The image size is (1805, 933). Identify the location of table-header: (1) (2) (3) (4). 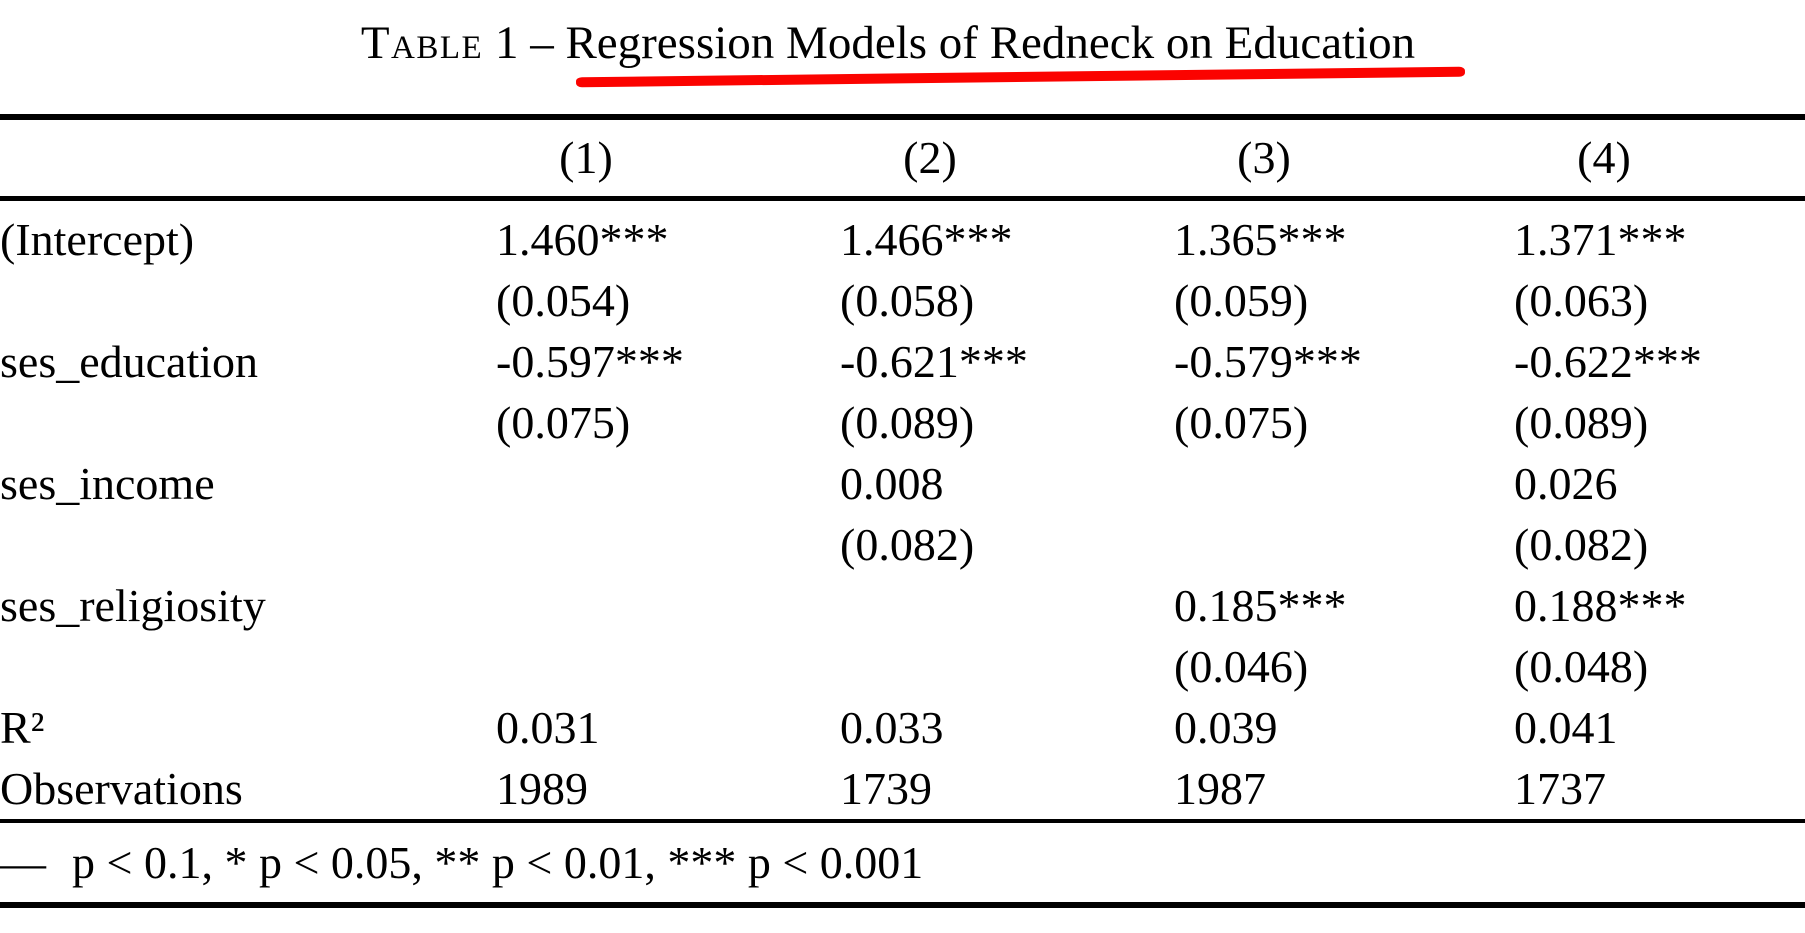
(902, 157).